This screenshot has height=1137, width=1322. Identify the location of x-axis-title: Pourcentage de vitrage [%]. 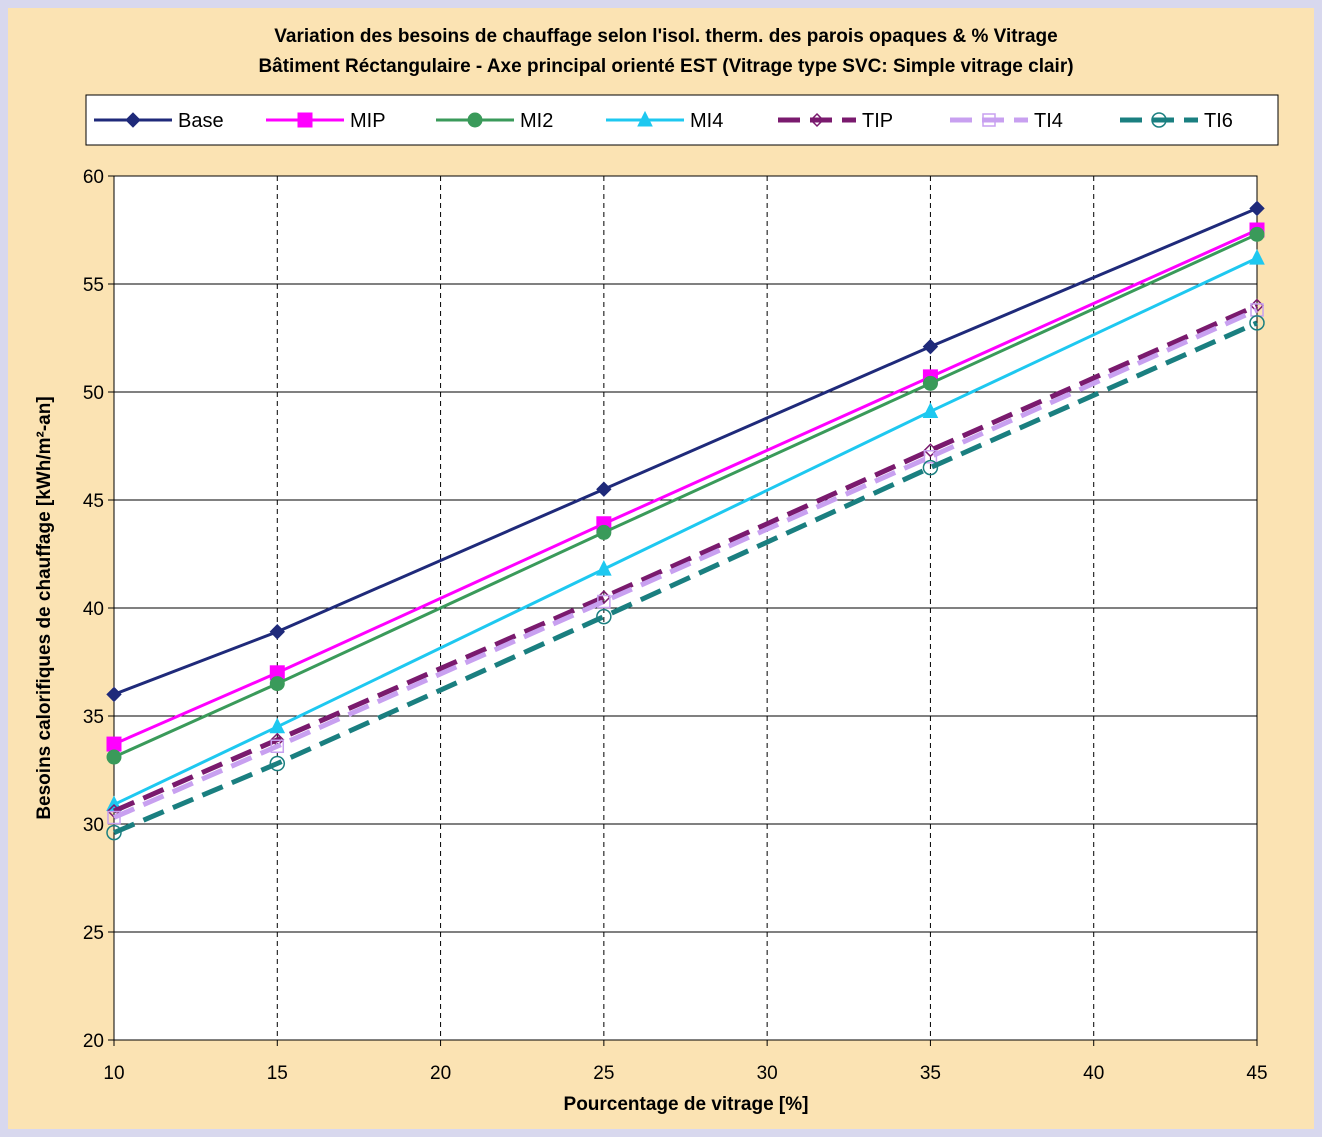
(686, 1104).